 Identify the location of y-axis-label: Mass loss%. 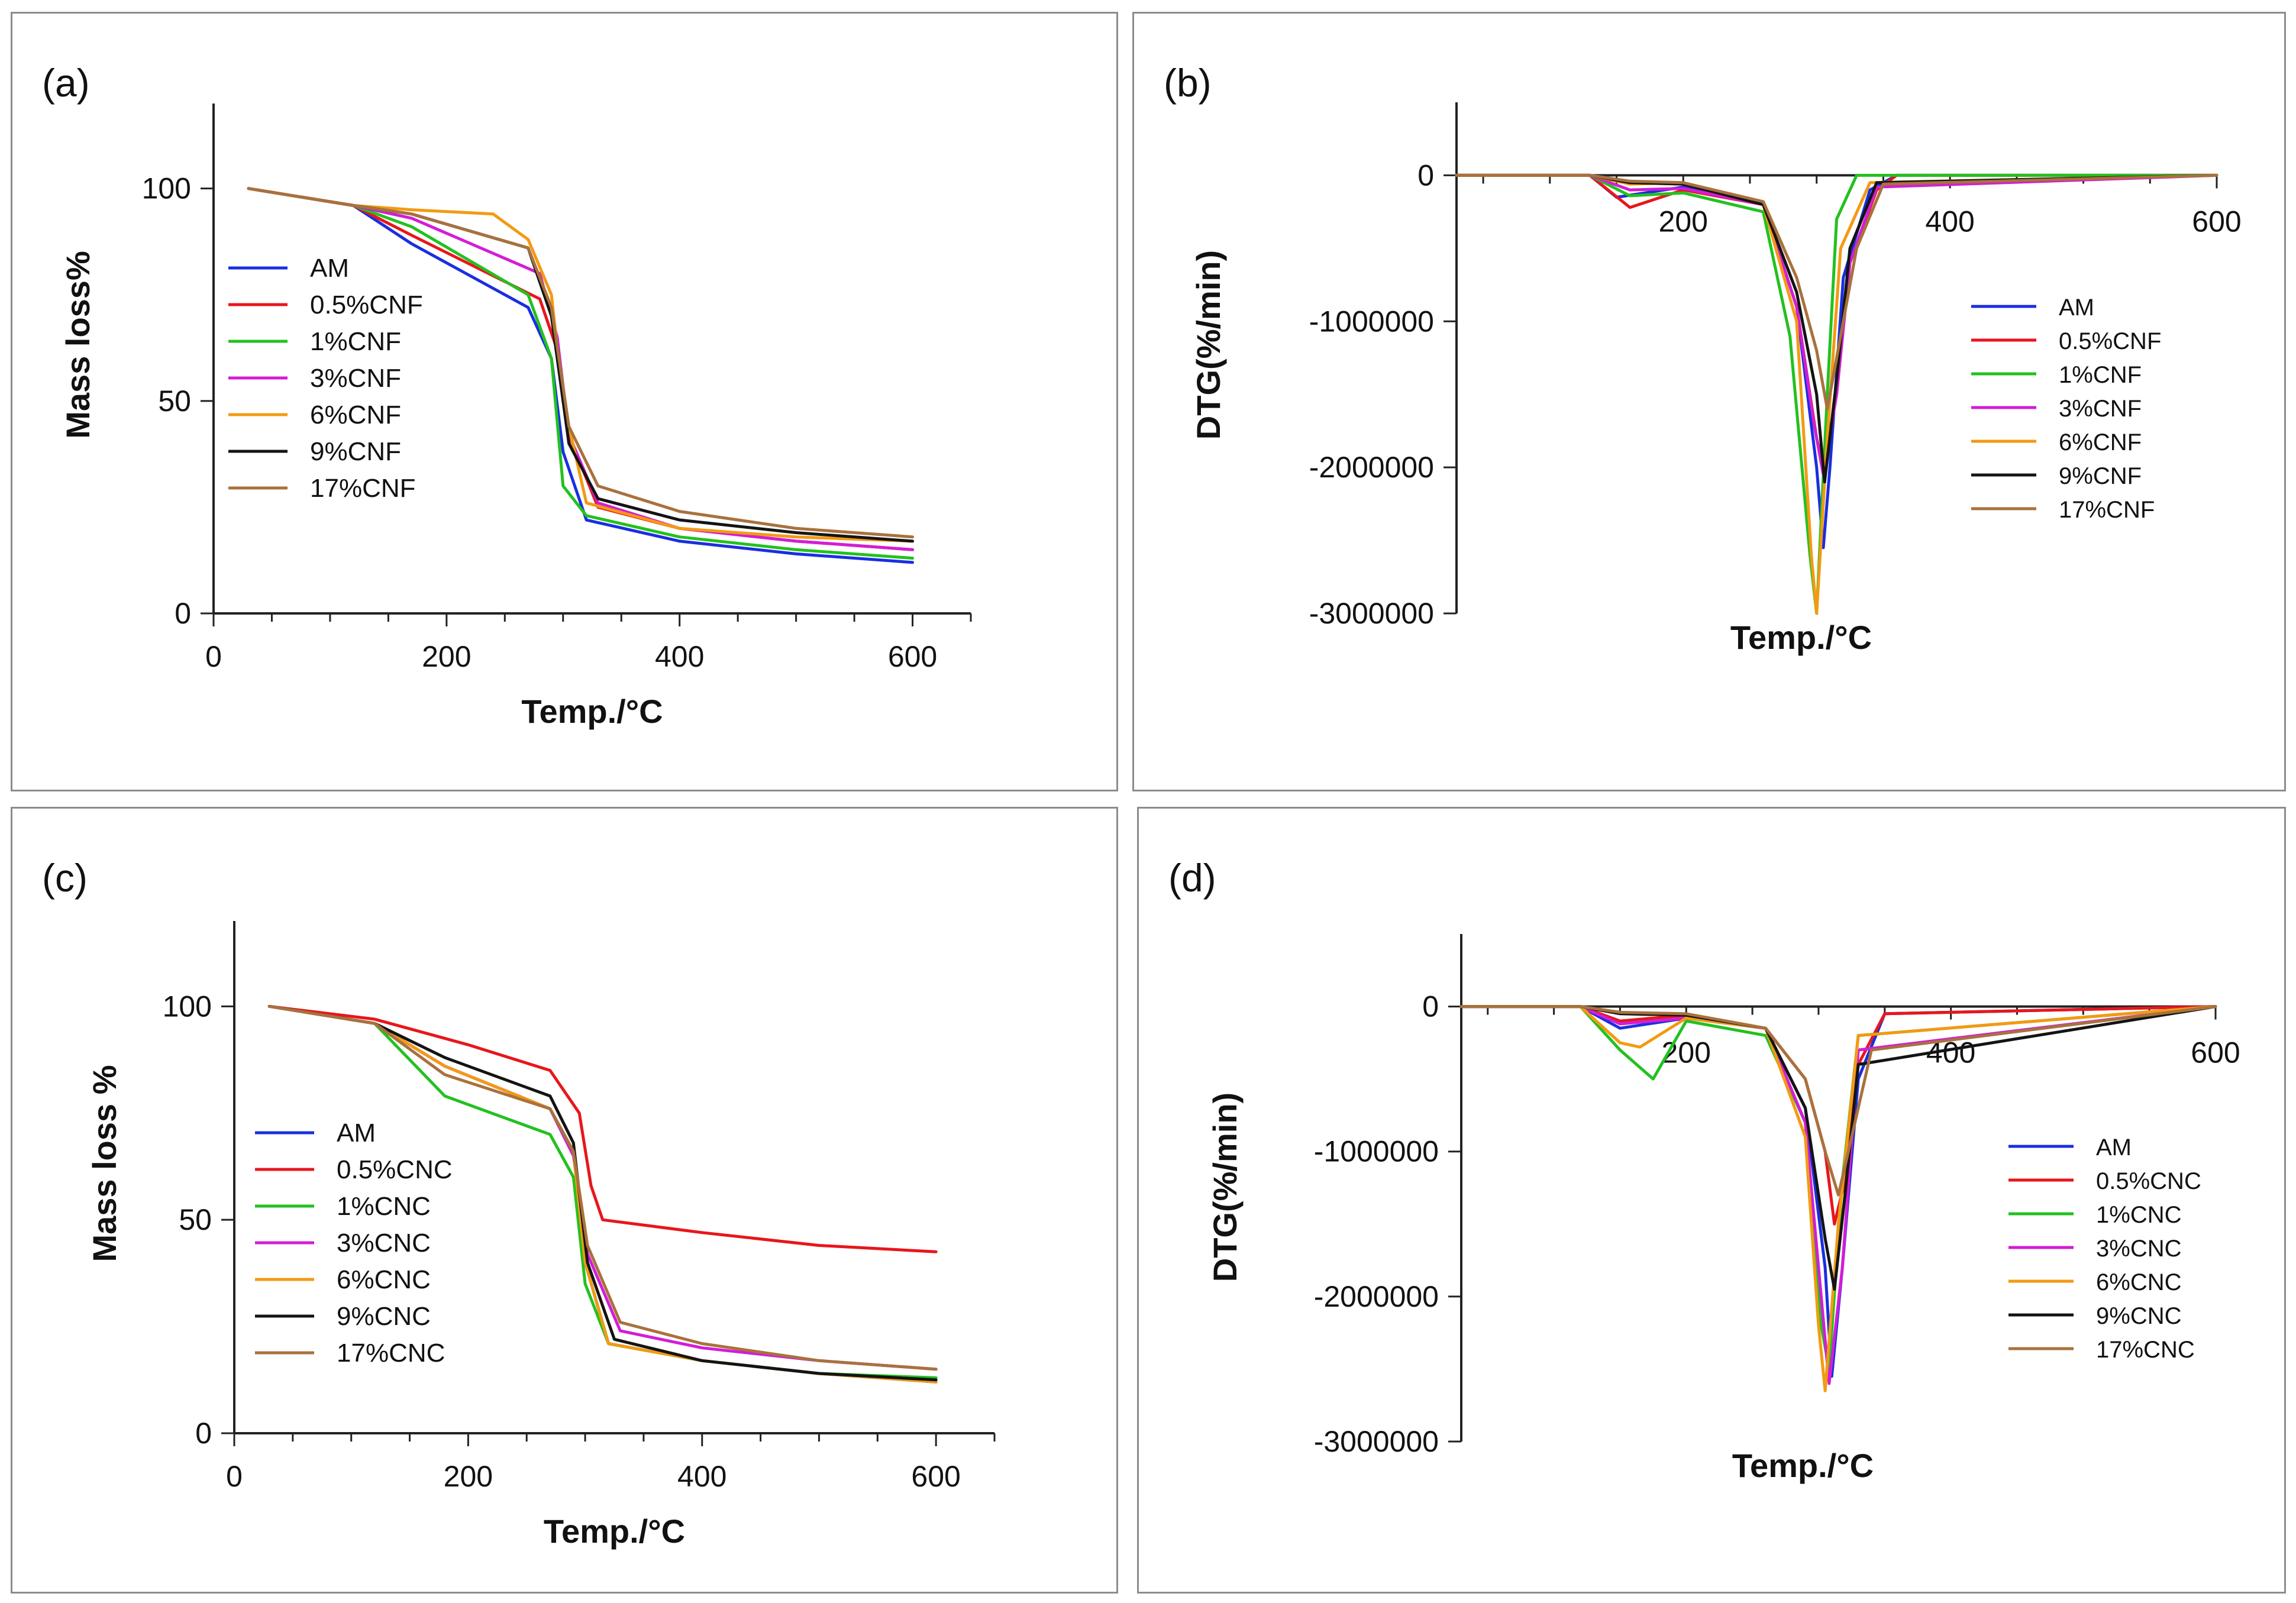
(77, 345).